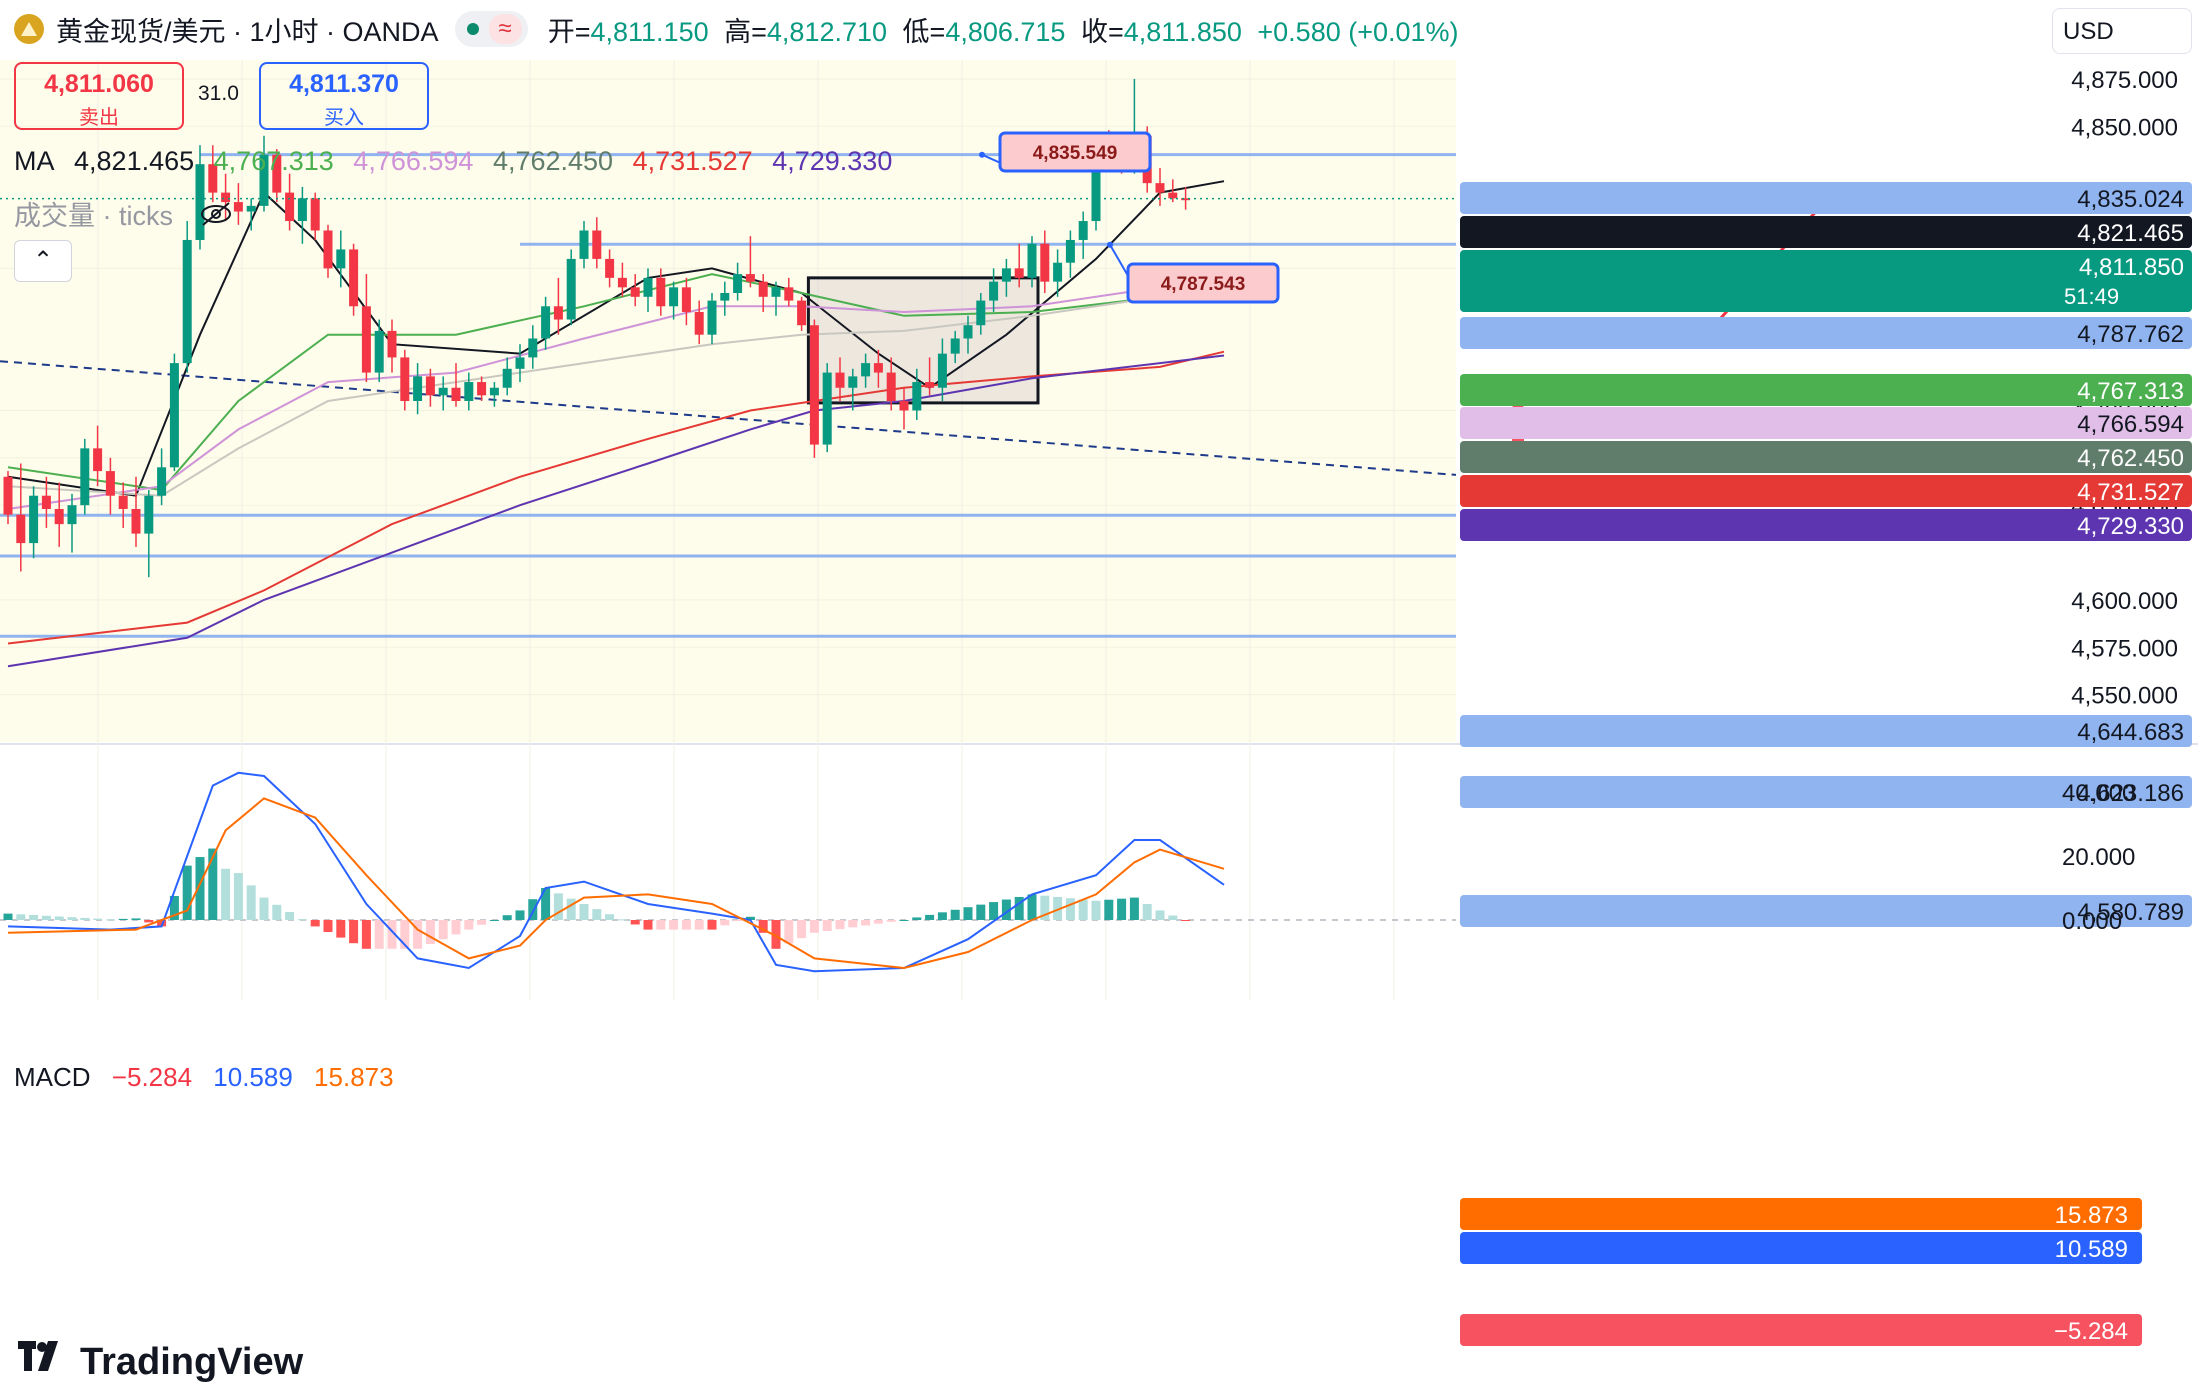 The width and height of the screenshot is (2198, 1398). Describe the element at coordinates (1193, 272) in the screenshot. I see `callout-support: 4,787.543` at that location.